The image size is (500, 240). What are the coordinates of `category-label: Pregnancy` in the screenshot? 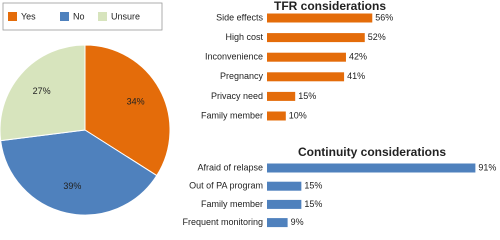 It's located at (242, 76).